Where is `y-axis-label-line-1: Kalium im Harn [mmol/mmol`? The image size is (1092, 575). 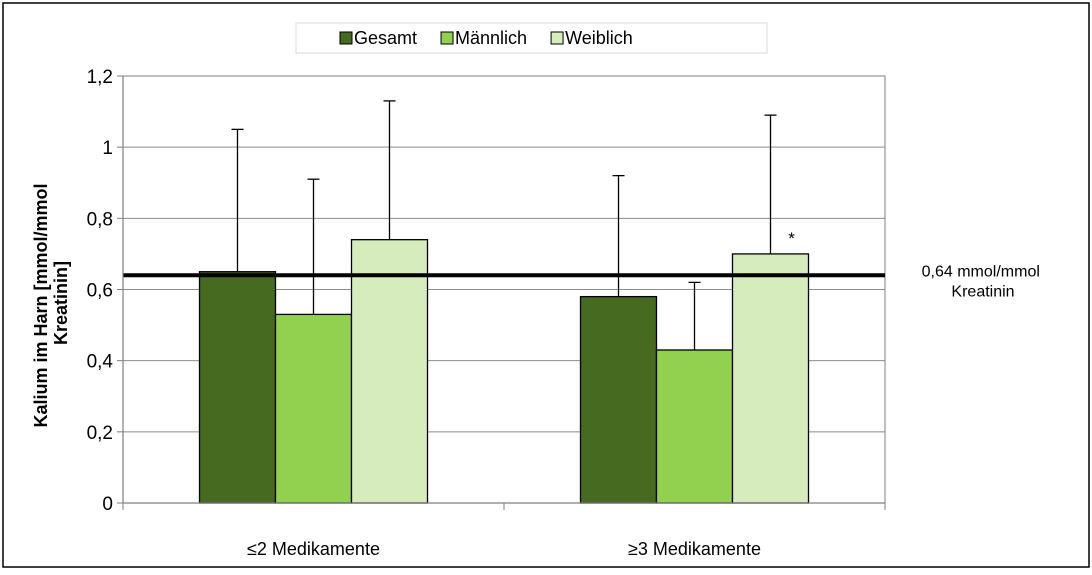
y-axis-label-line-1: Kalium im Harn [mmol/mmol is located at coordinates (41, 305).